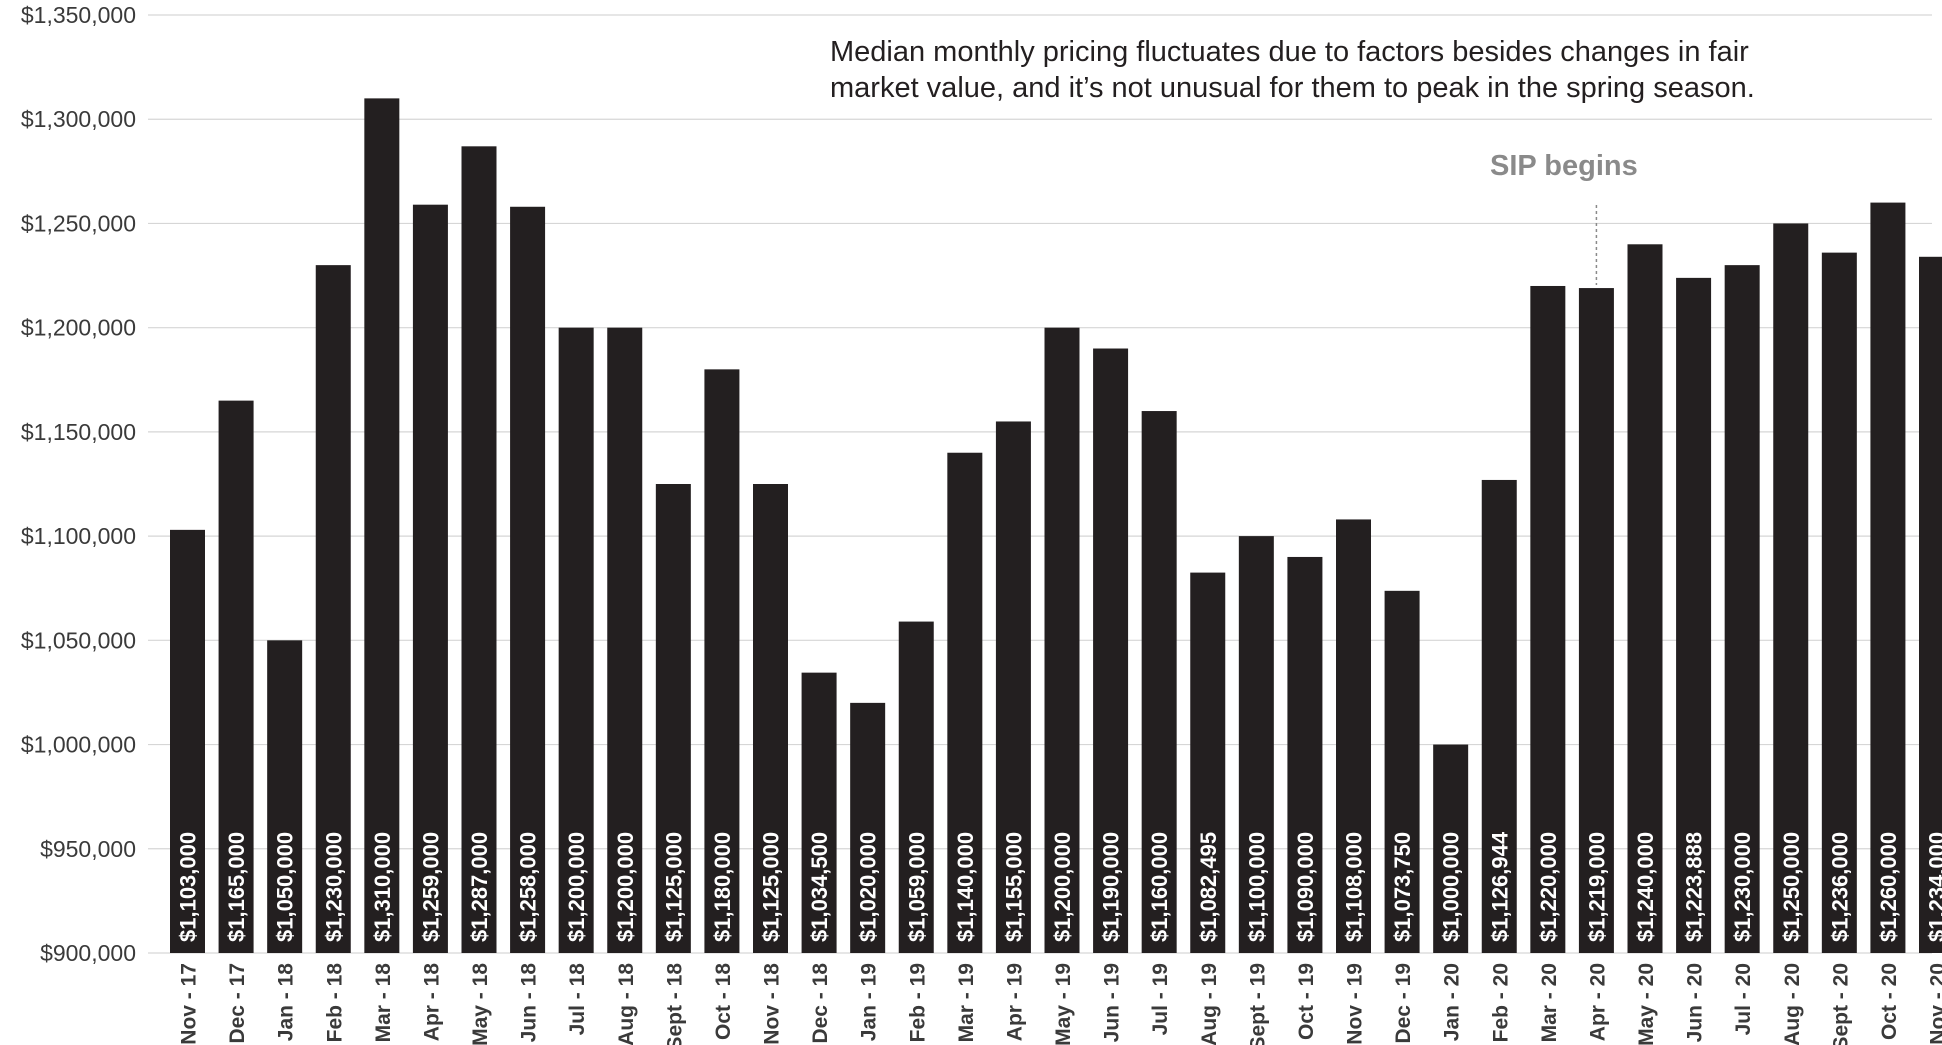 The width and height of the screenshot is (1942, 1045). I want to click on bar-value-label: $1,219,000, so click(1596, 887).